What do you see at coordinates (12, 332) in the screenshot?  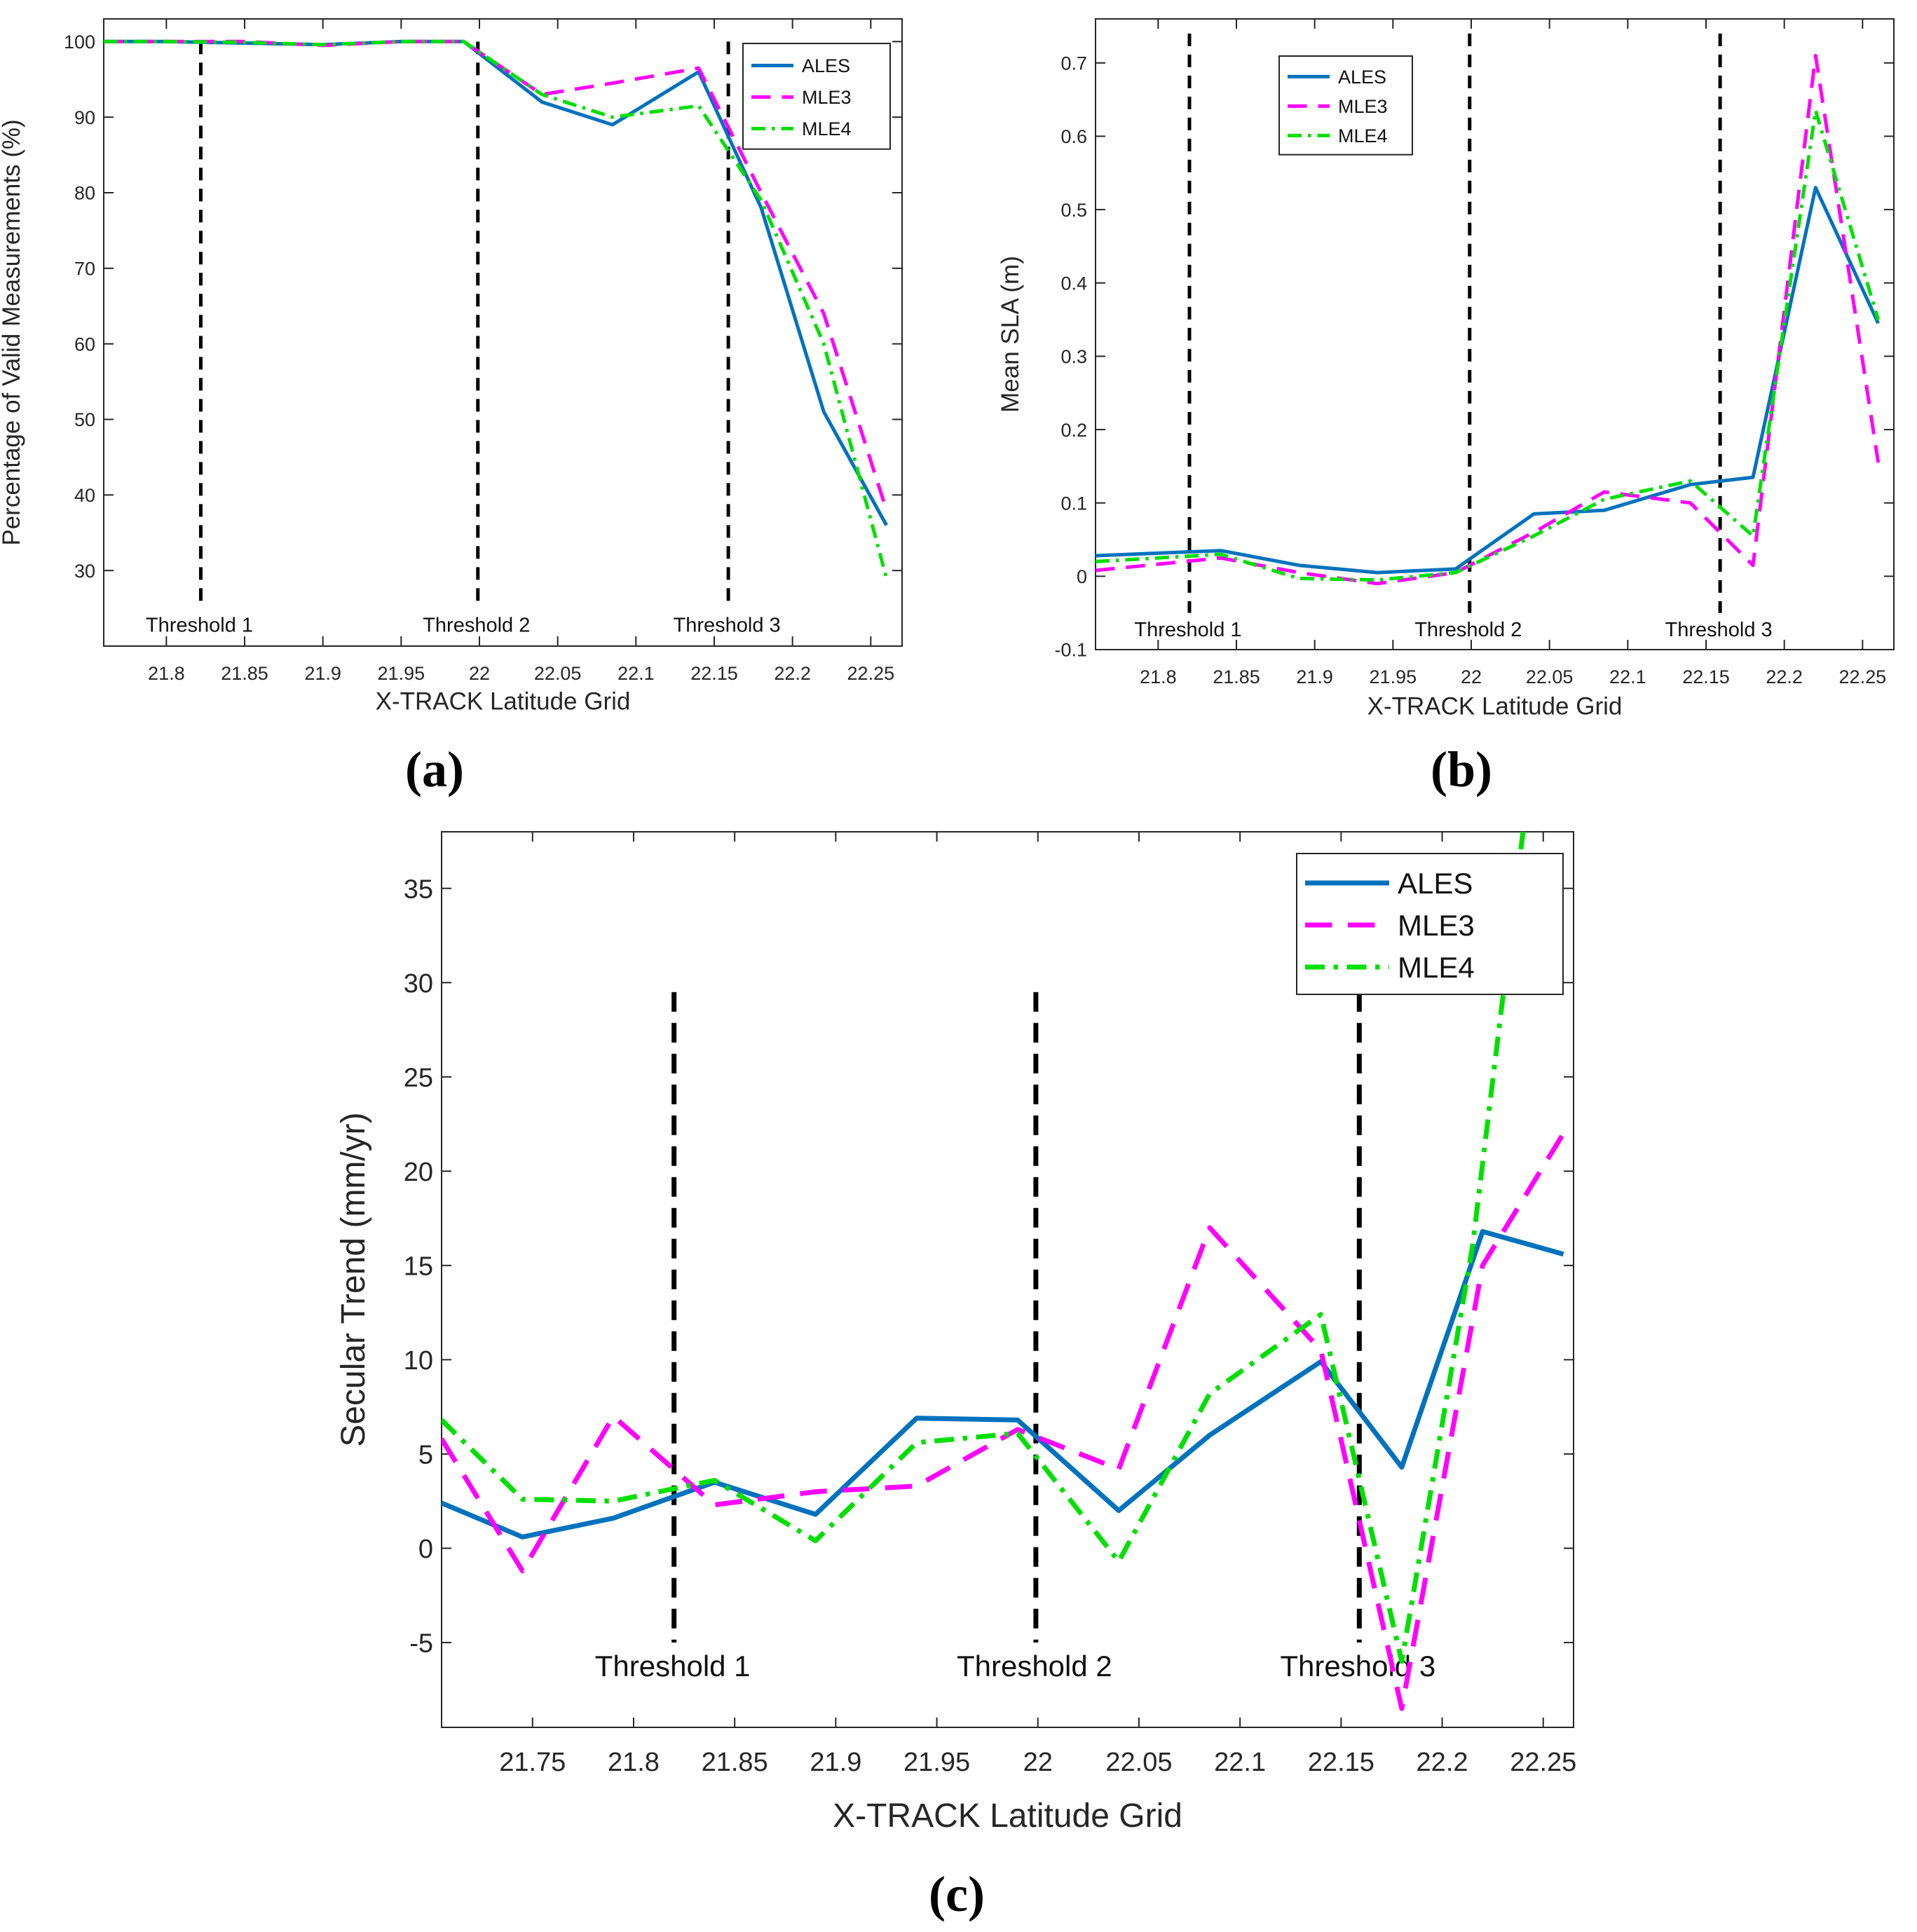 I see `y-axis-title: Percentage of Valid Measurements (%)` at bounding box center [12, 332].